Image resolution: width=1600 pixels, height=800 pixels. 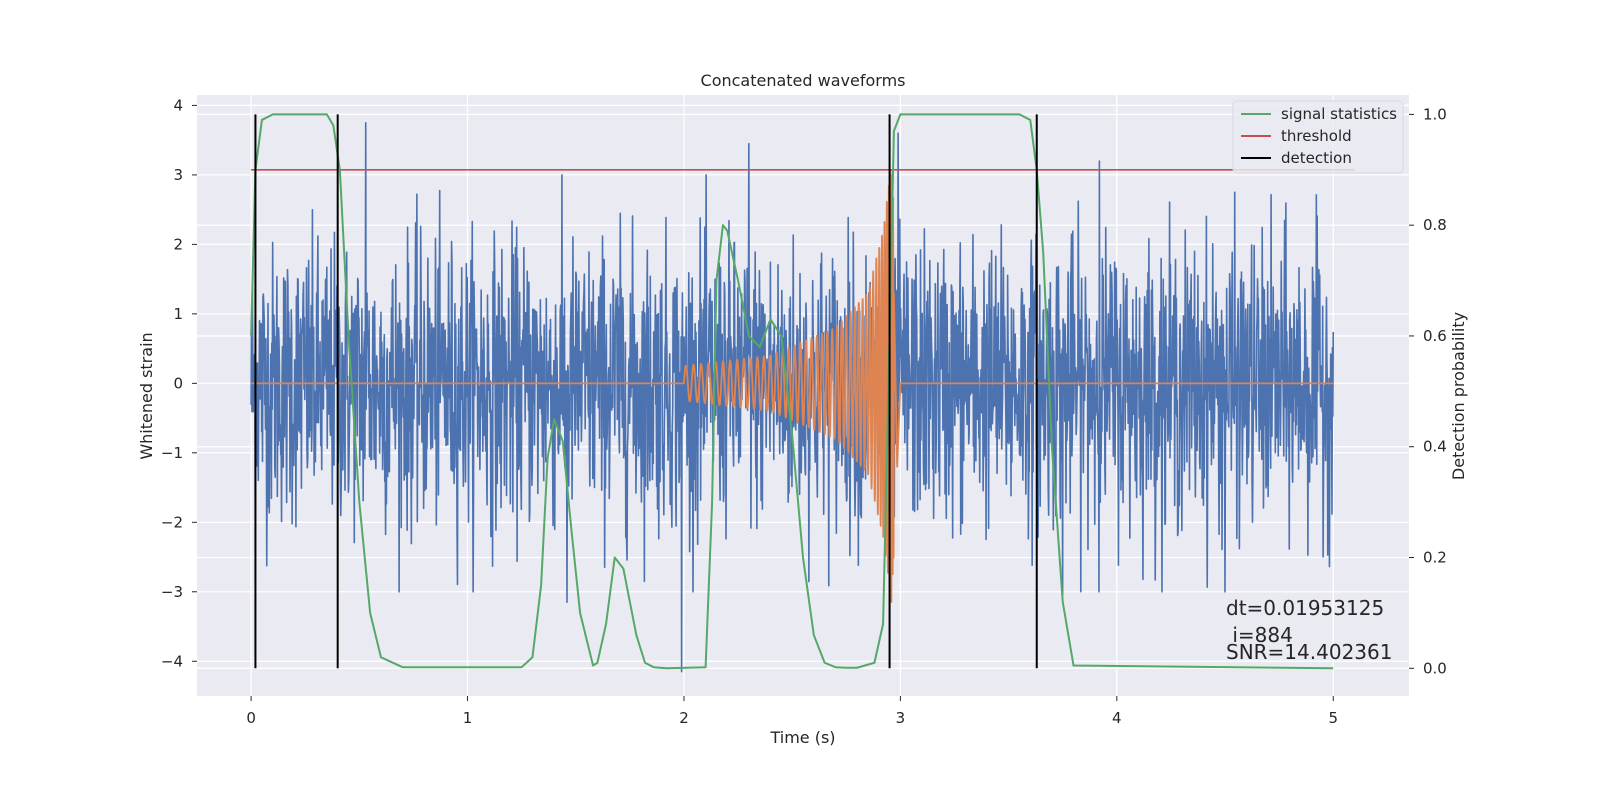 I want to click on y-tick-label-left: 4, so click(x=178, y=105).